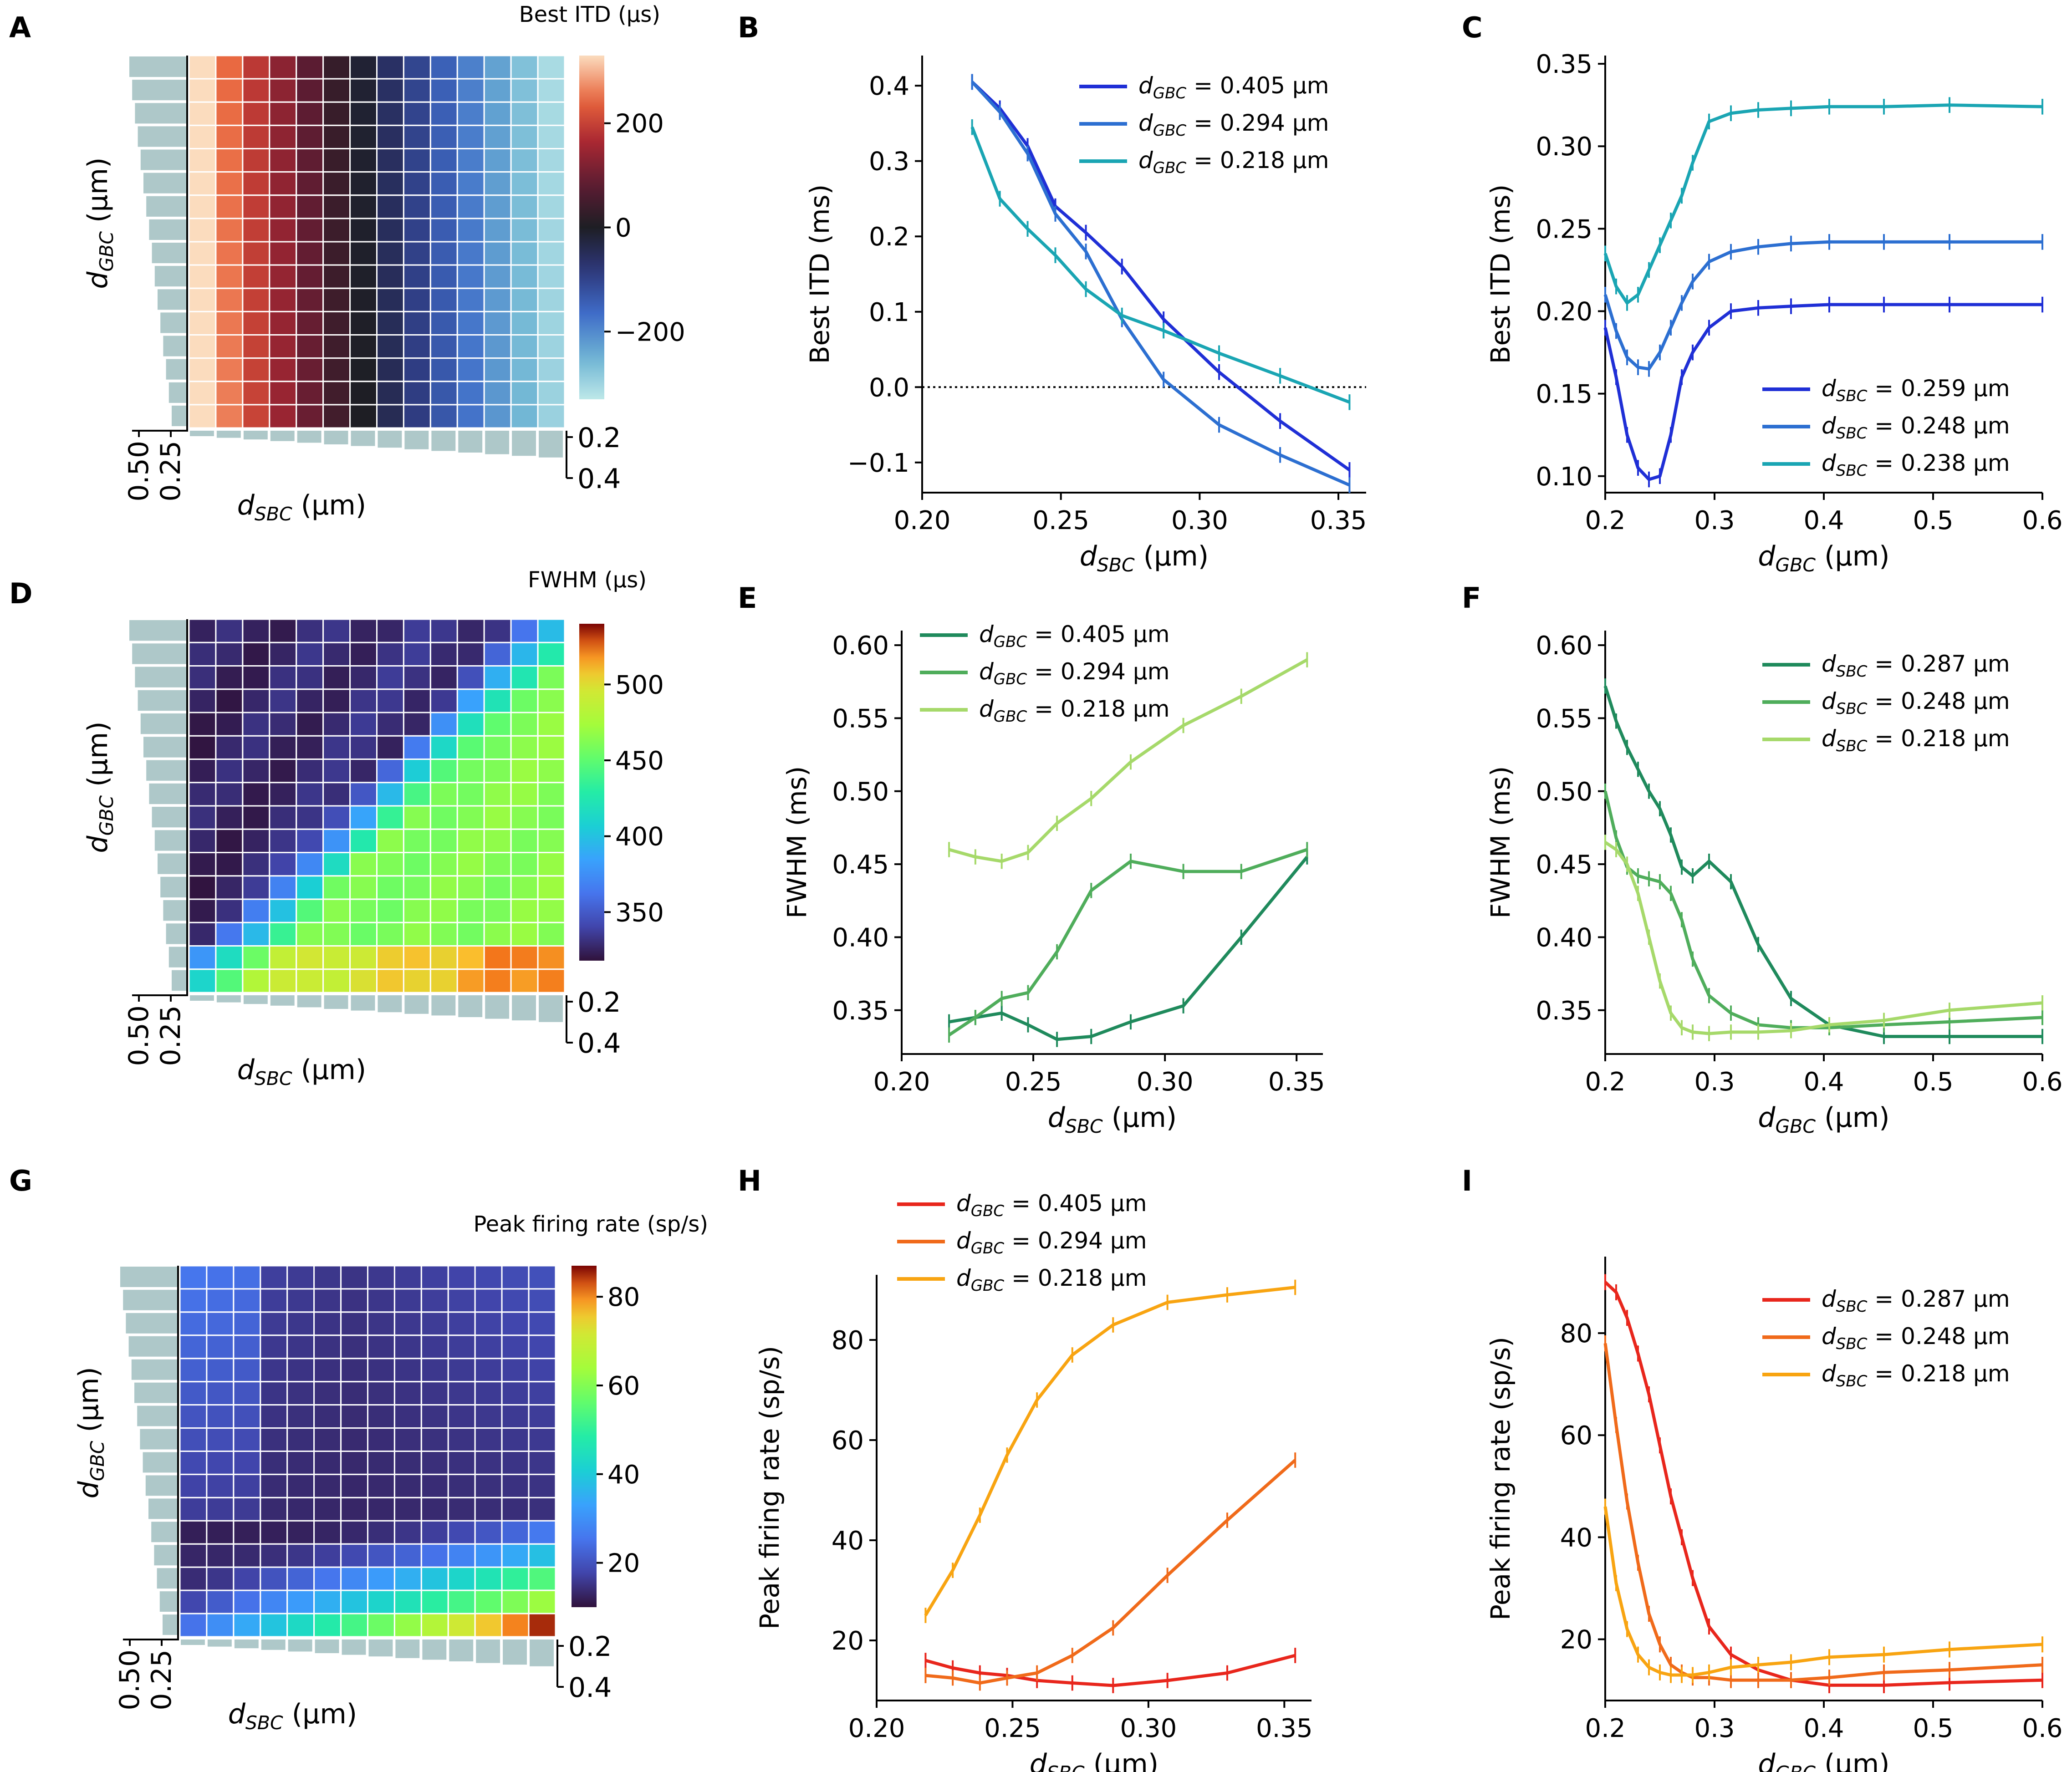  I want to click on y-tick-label: −0.1, so click(878, 463).